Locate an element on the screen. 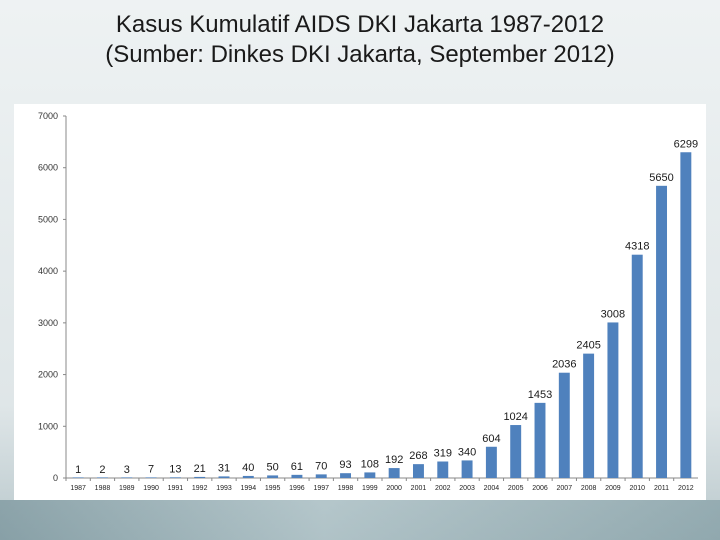 This screenshot has width=720, height=540. bar-2003 is located at coordinates (467, 469).